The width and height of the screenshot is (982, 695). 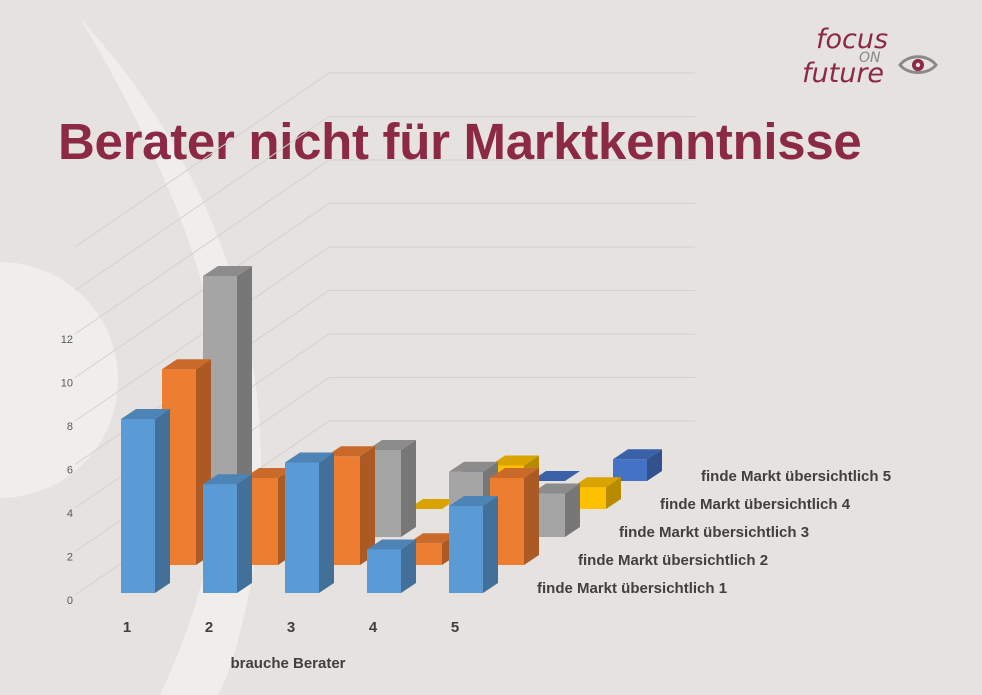 What do you see at coordinates (67, 384) in the screenshot?
I see `y-tick-label: 10` at bounding box center [67, 384].